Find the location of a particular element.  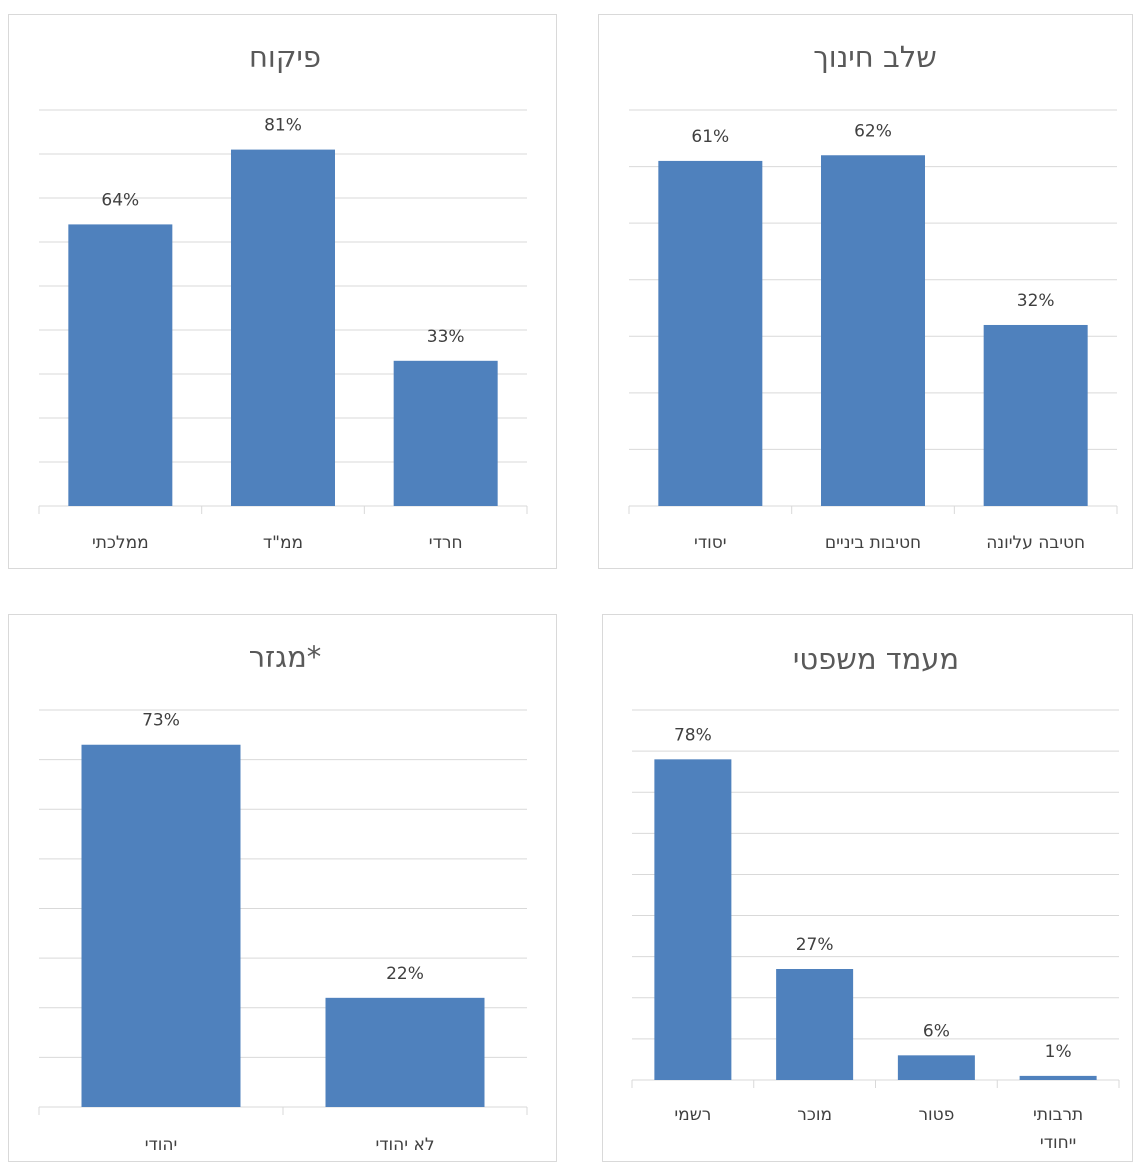

bar-non-jewish is located at coordinates (405, 1052).